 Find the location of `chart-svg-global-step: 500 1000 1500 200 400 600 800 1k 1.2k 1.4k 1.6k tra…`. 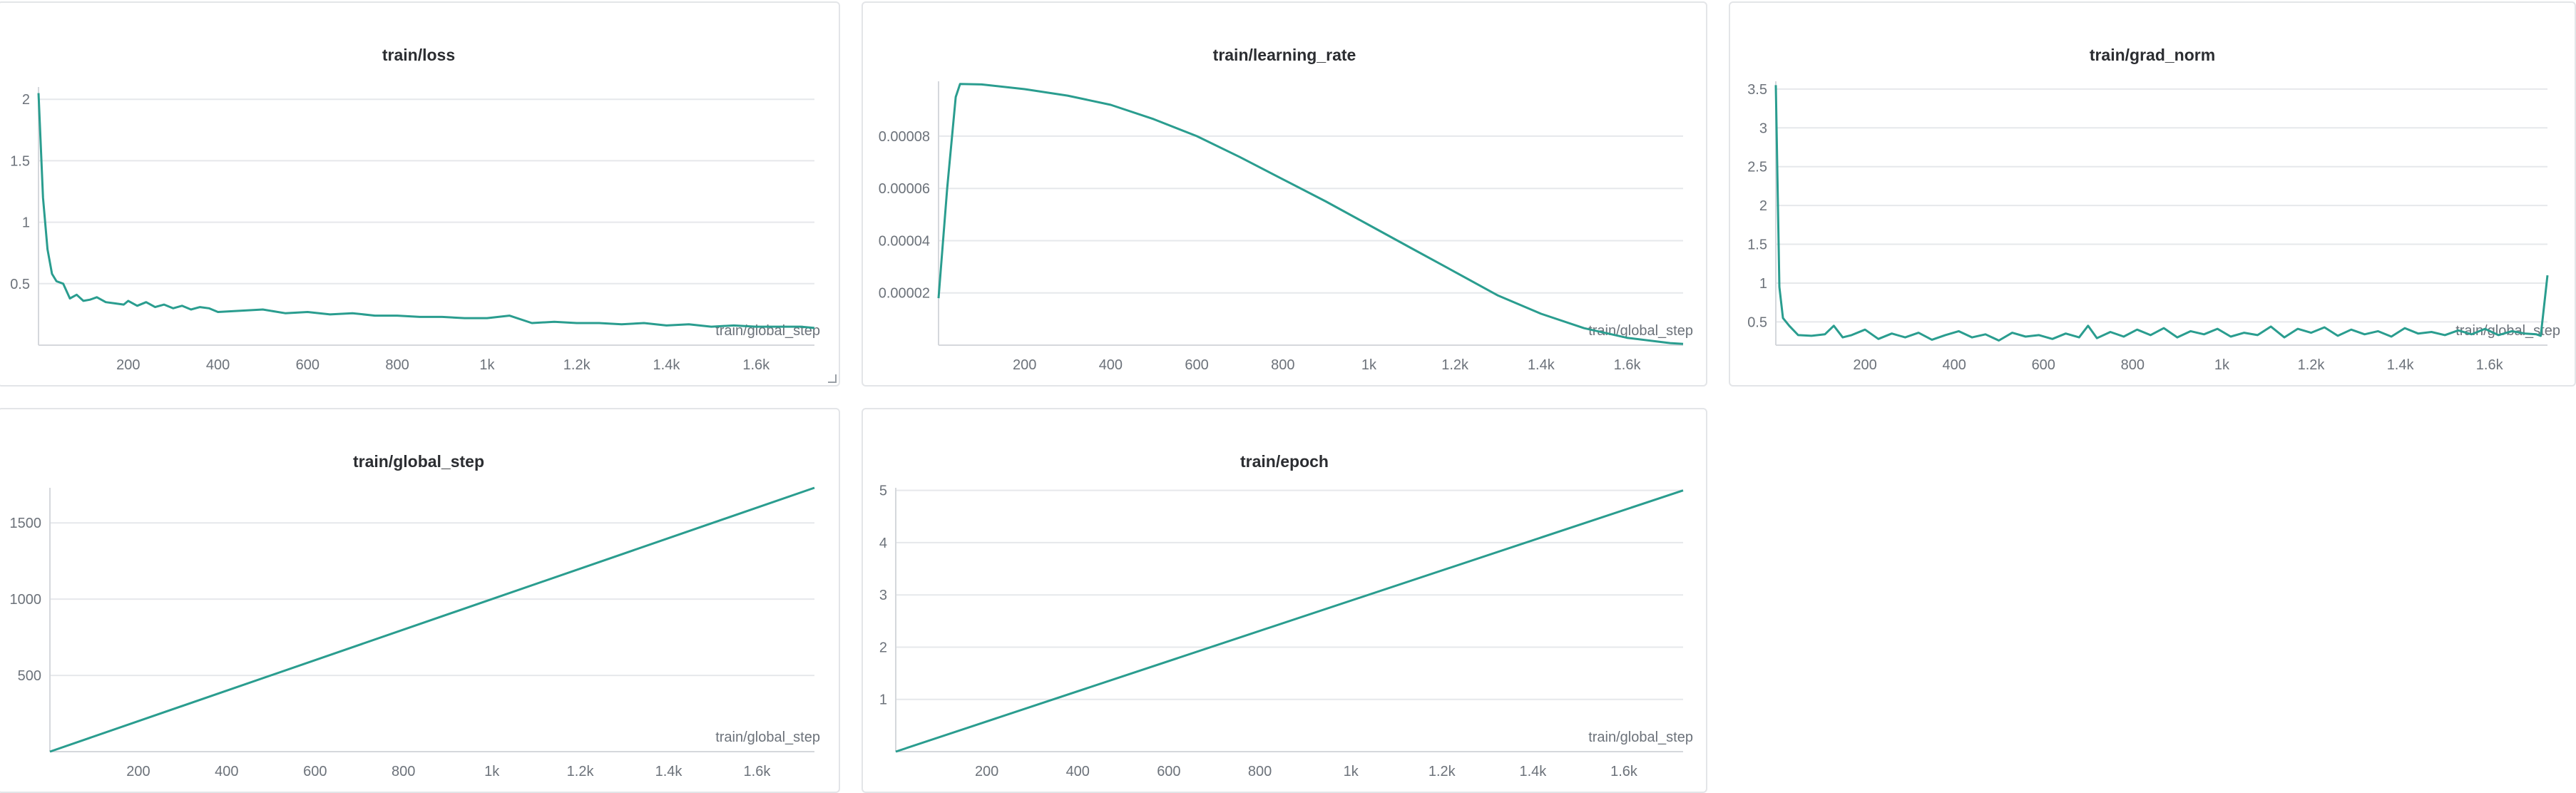

chart-svg-global-step: 500 1000 1500 200 400 600 800 1k 1.2k 1.4k 1.6k tra… is located at coordinates (415, 632).